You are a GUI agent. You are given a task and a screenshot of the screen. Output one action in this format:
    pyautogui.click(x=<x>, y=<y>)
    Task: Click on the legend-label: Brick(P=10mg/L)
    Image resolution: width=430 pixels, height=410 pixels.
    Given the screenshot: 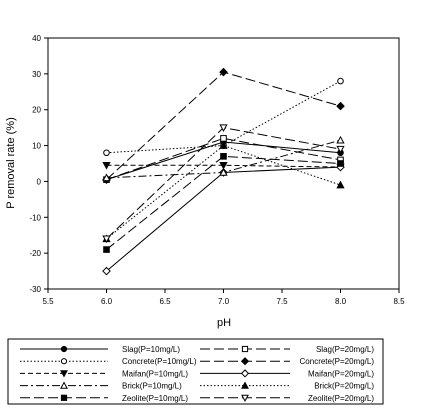 What is the action you would take?
    pyautogui.click(x=152, y=386)
    